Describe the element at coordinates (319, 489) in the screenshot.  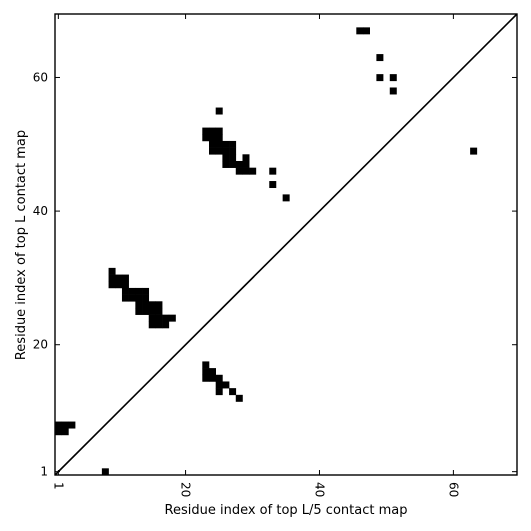
I see `x-tick-label: 40` at that location.